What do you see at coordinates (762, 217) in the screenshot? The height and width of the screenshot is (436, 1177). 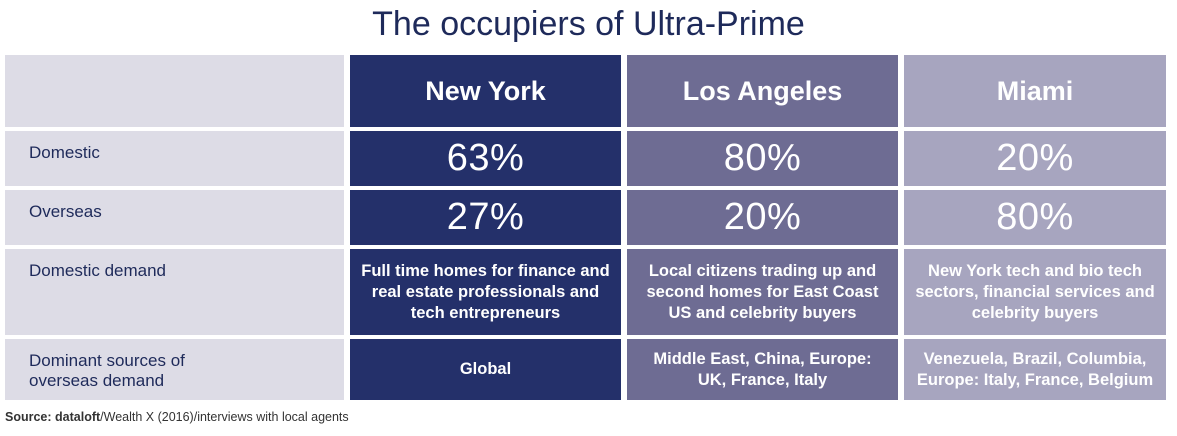 I see `overseas-los-angeles-value: 20%` at bounding box center [762, 217].